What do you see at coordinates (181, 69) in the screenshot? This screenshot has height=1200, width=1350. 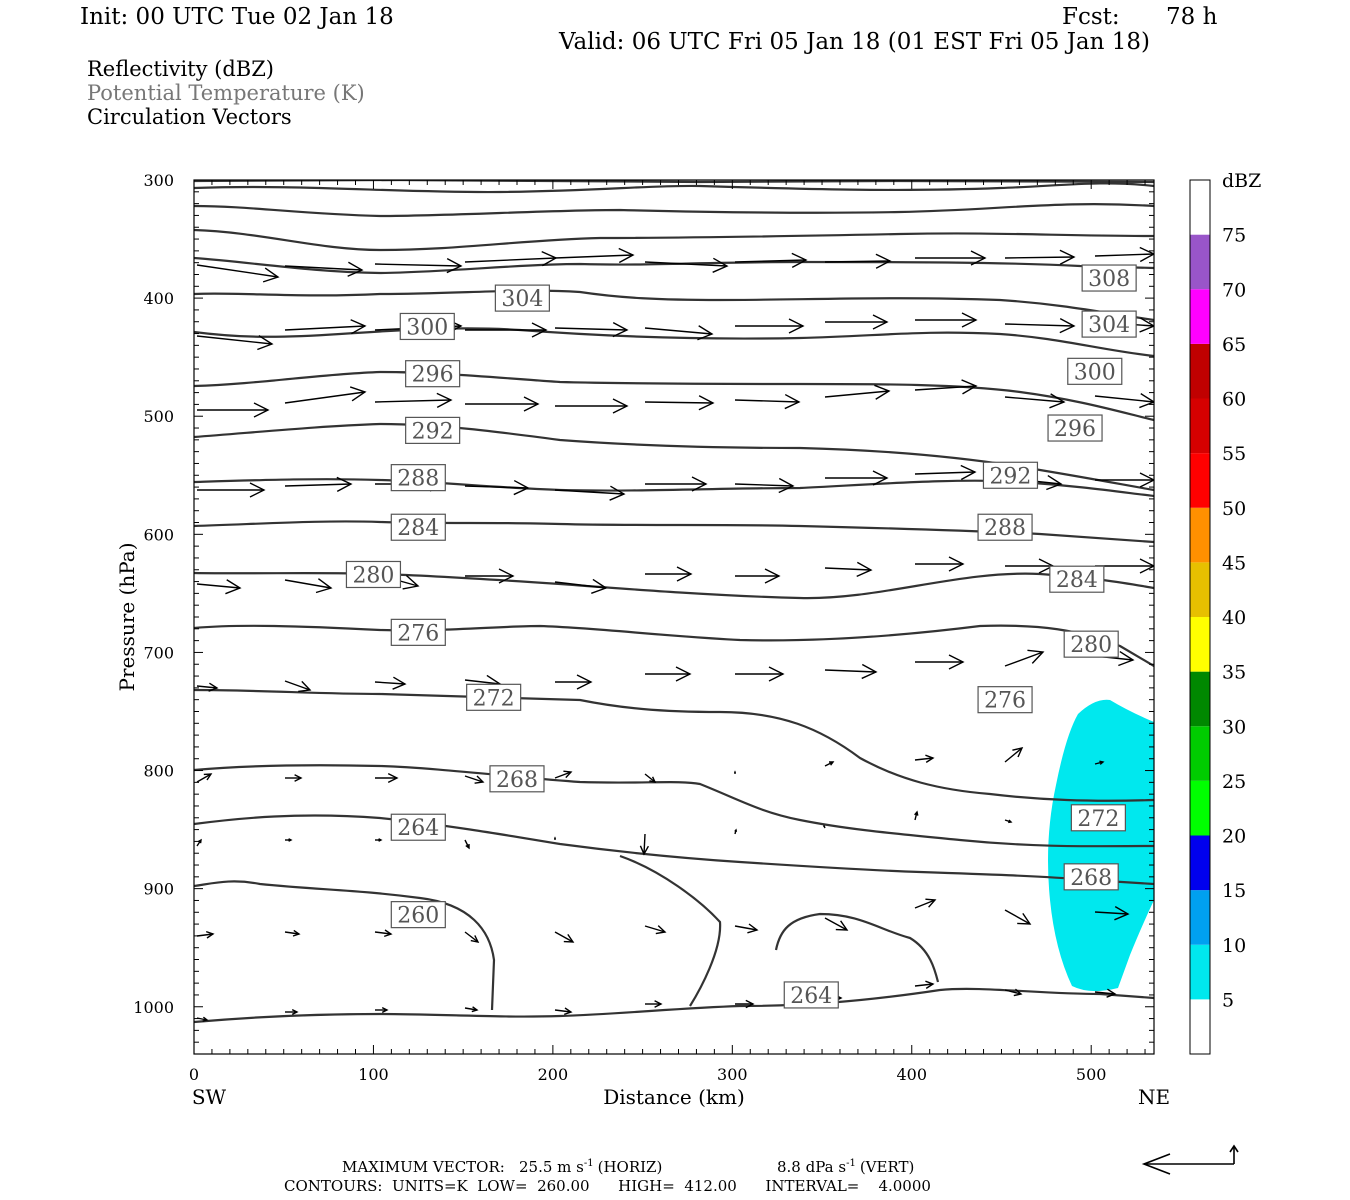 I see `field-reflectivity: Reflectivity (dBZ)` at bounding box center [181, 69].